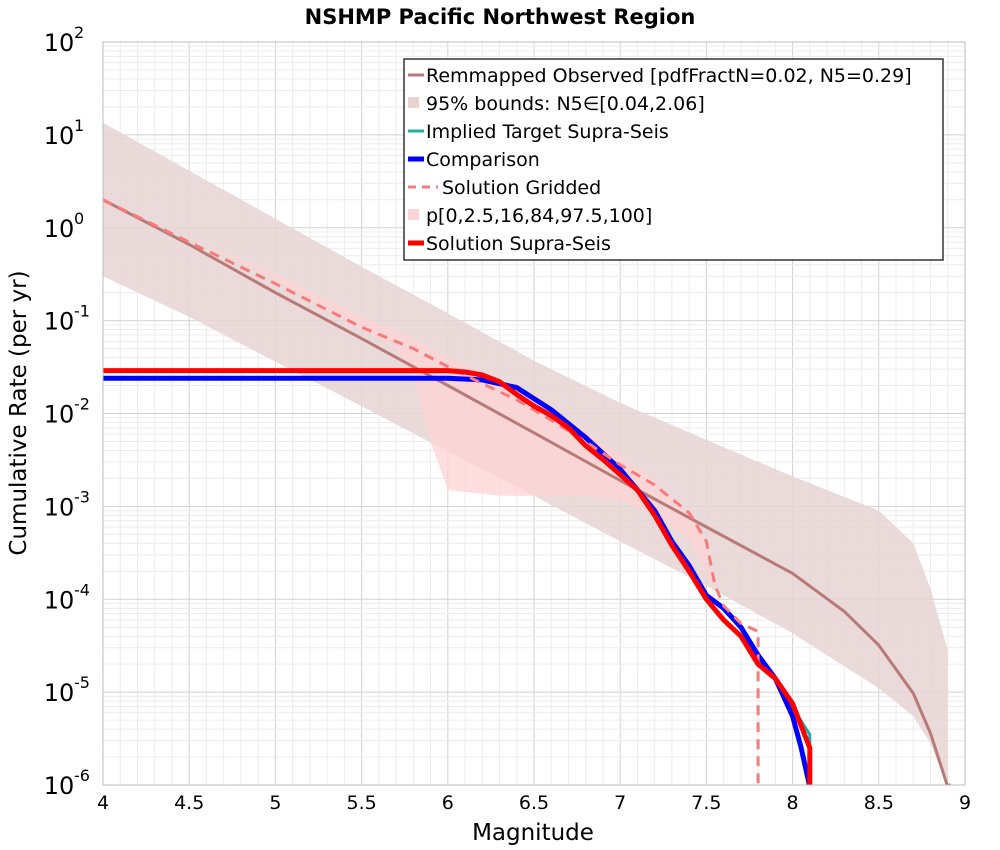 Image resolution: width=1000 pixels, height=850 pixels. I want to click on legend-label: Implied Target Supra-Seis, so click(547, 132).